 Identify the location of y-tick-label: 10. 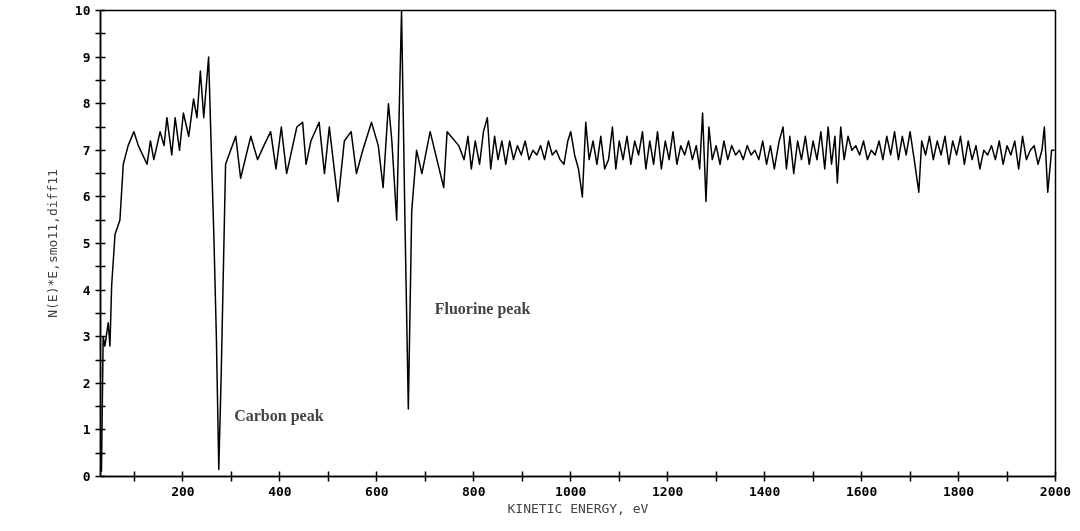
(82, 10).